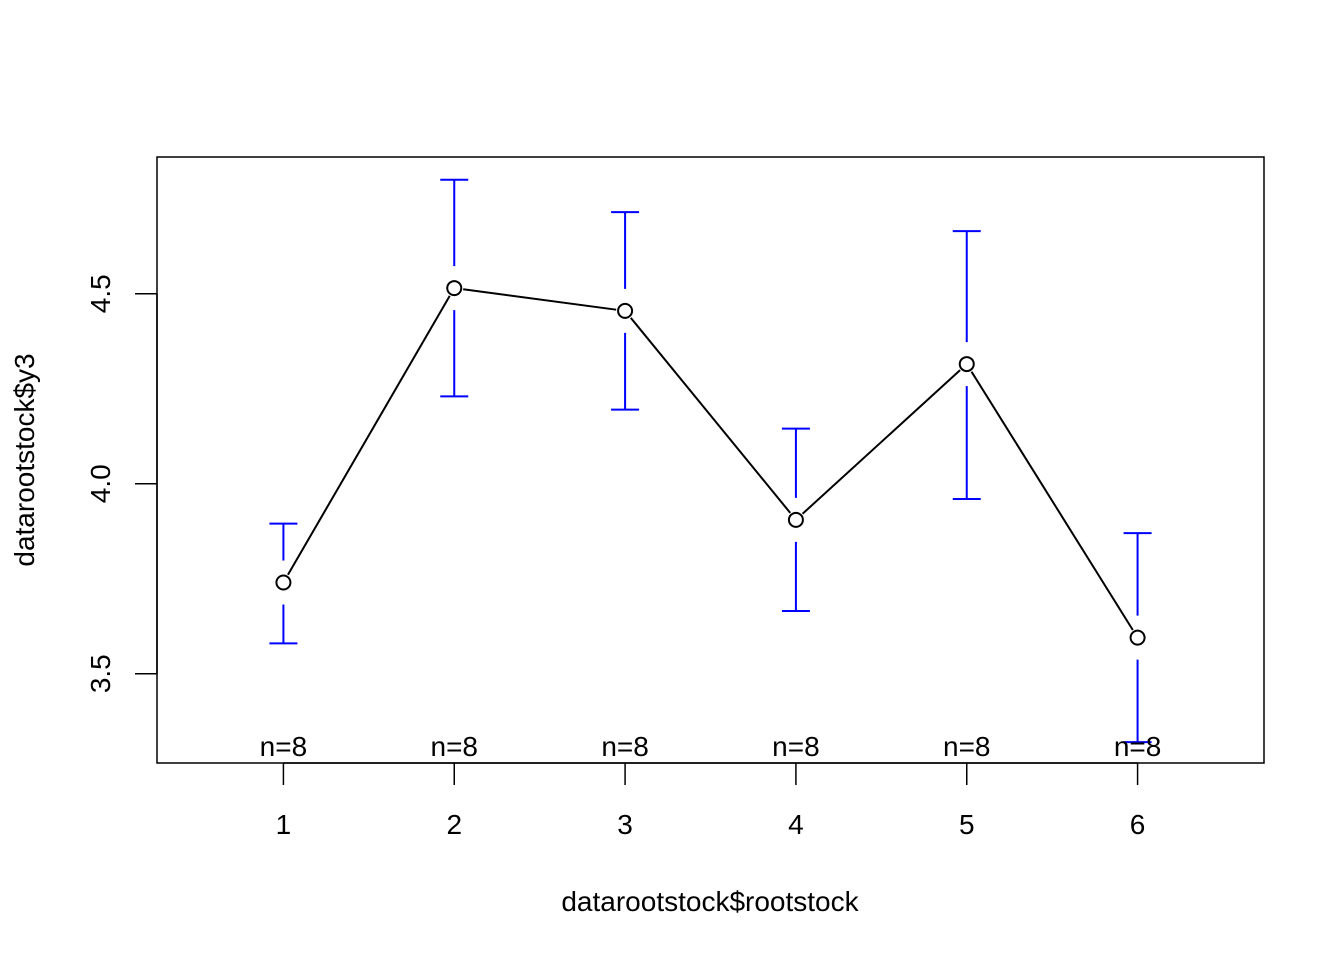 This screenshot has height=960, width=1344. What do you see at coordinates (100, 673) in the screenshot?
I see `y-tick-label: 3.5` at bounding box center [100, 673].